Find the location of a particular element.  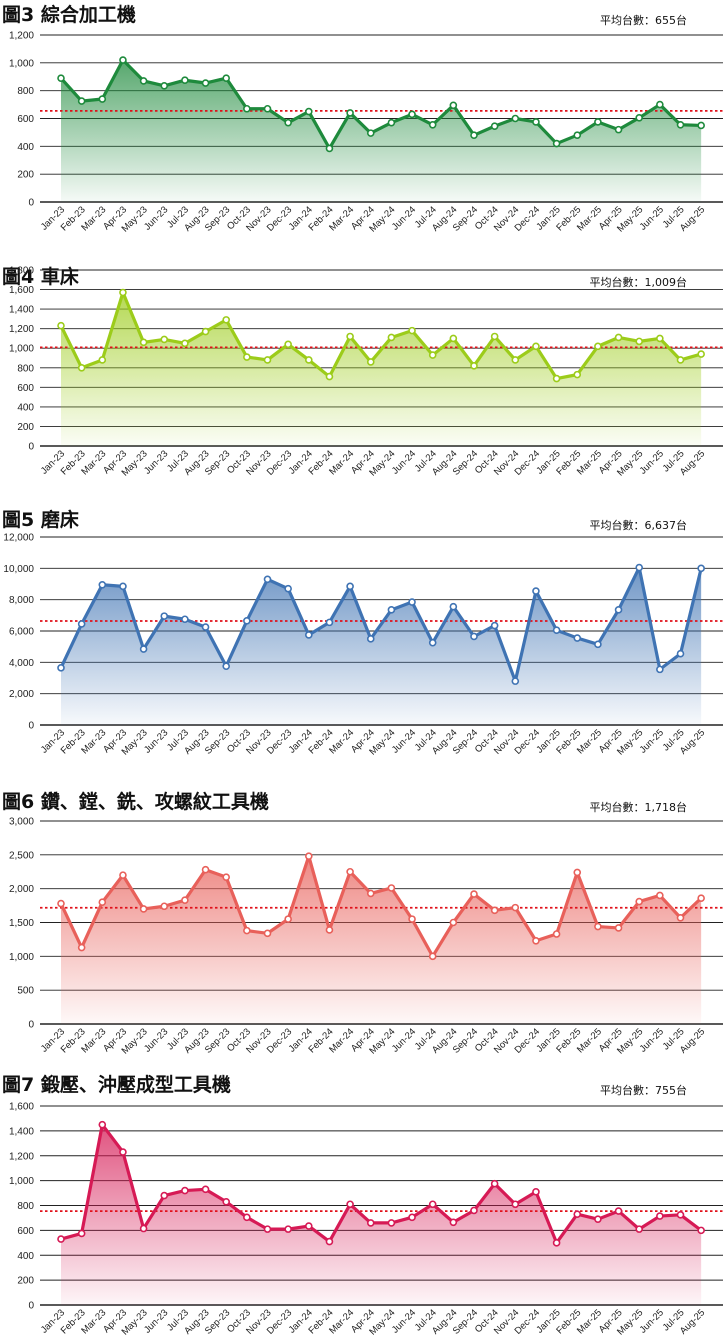

y-tick-label: 800 is located at coordinates (25, 1206).